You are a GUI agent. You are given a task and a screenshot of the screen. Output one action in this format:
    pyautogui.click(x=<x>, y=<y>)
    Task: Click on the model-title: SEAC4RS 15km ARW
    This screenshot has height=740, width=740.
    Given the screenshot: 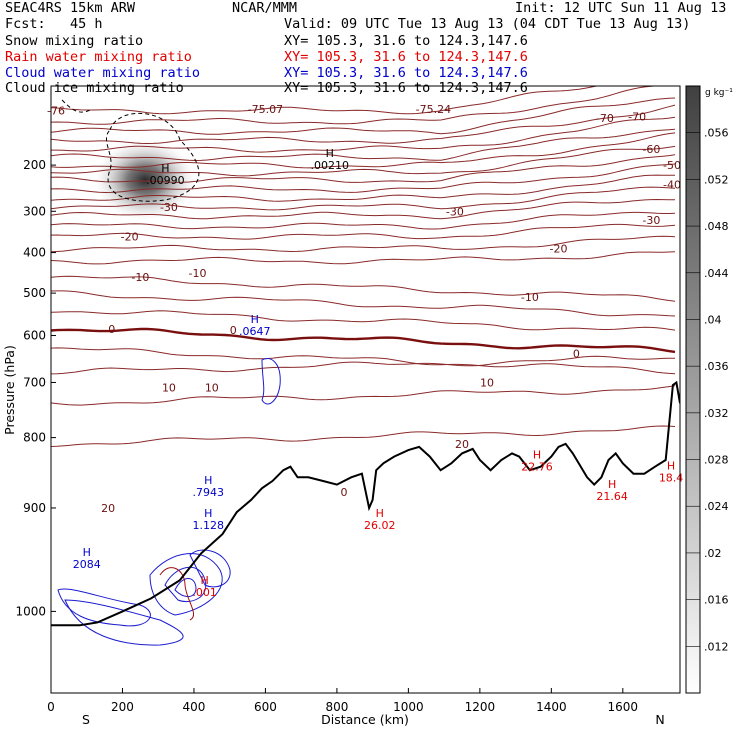 What is the action you would take?
    pyautogui.click(x=70, y=8)
    